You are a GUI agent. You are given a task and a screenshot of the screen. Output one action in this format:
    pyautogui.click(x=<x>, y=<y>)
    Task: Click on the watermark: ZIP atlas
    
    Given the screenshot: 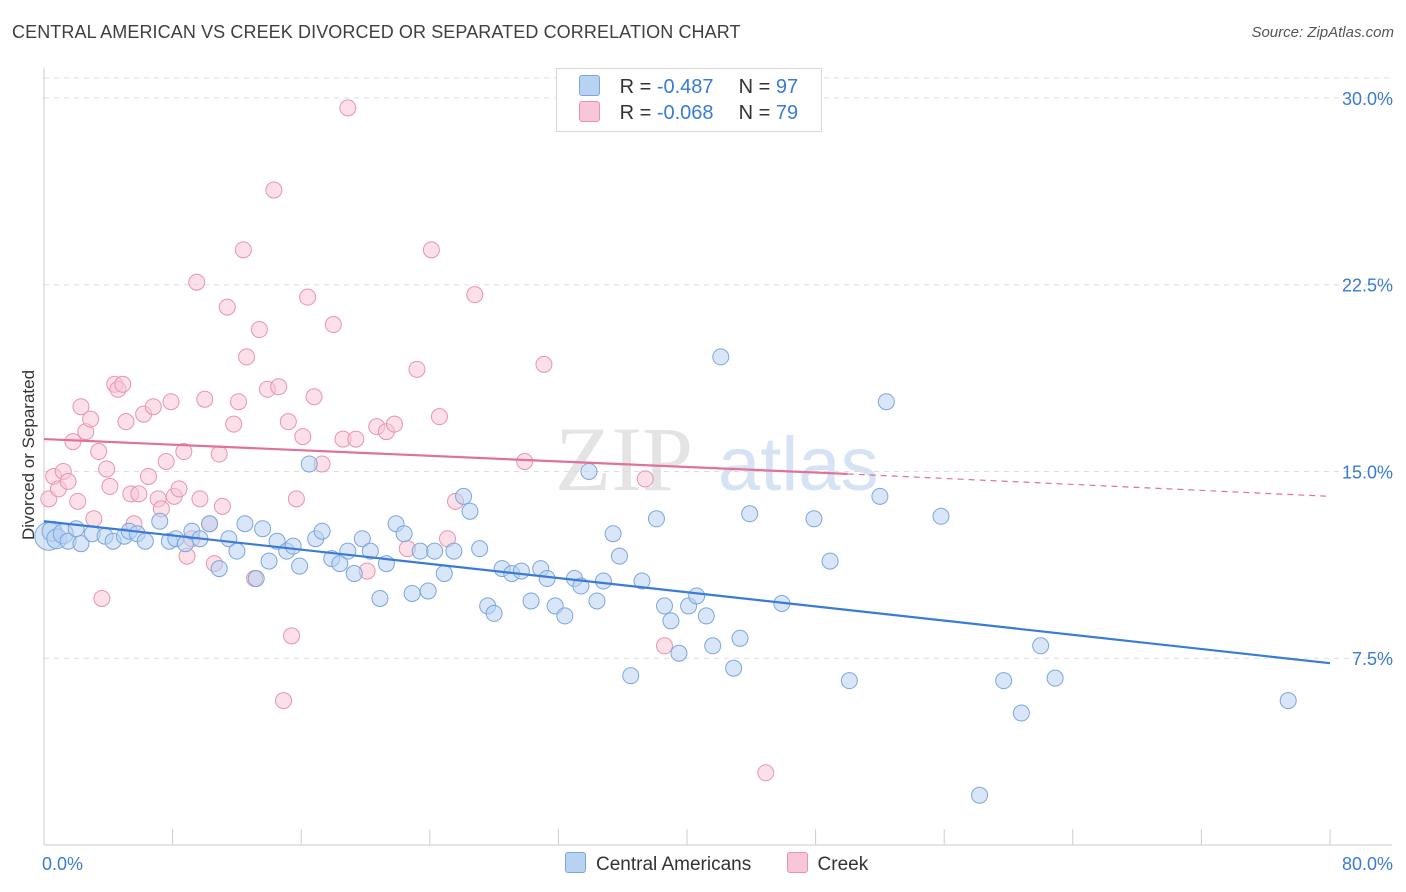 What is the action you would take?
    pyautogui.click(x=717, y=459)
    